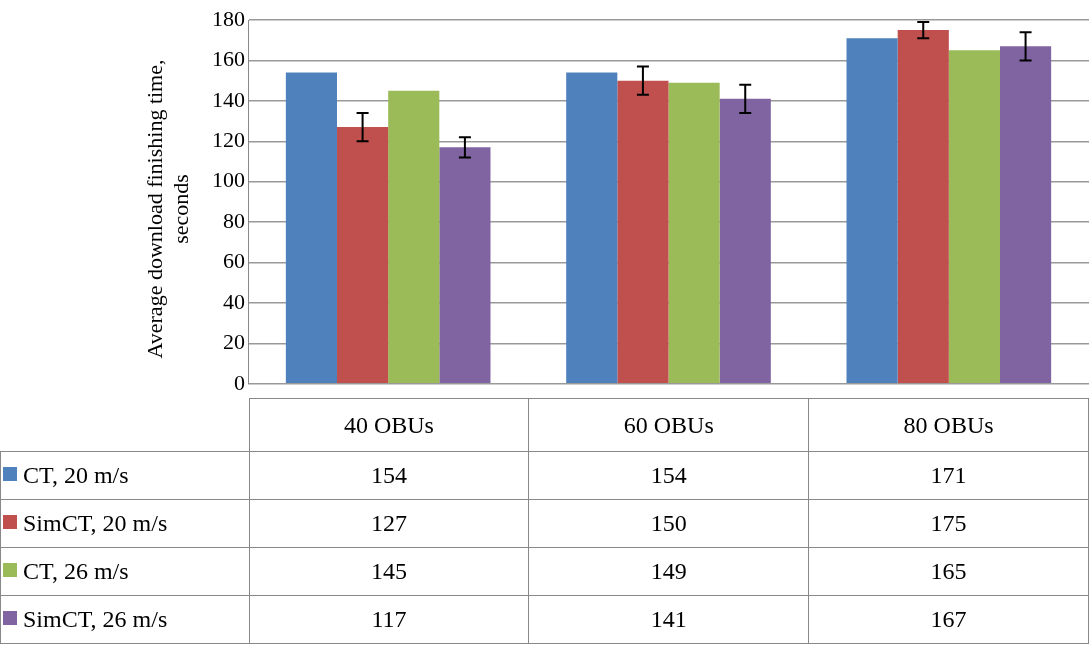  Describe the element at coordinates (239, 382) in the screenshot. I see `y-tick-label: 0` at that location.